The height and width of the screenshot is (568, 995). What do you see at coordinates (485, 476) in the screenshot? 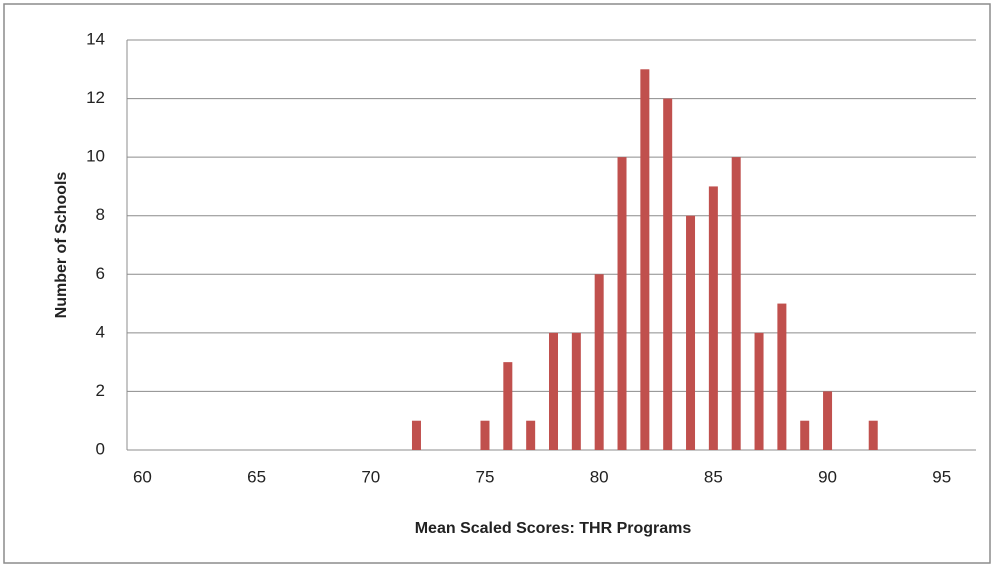
I see `x-tick-label: 75` at bounding box center [485, 476].